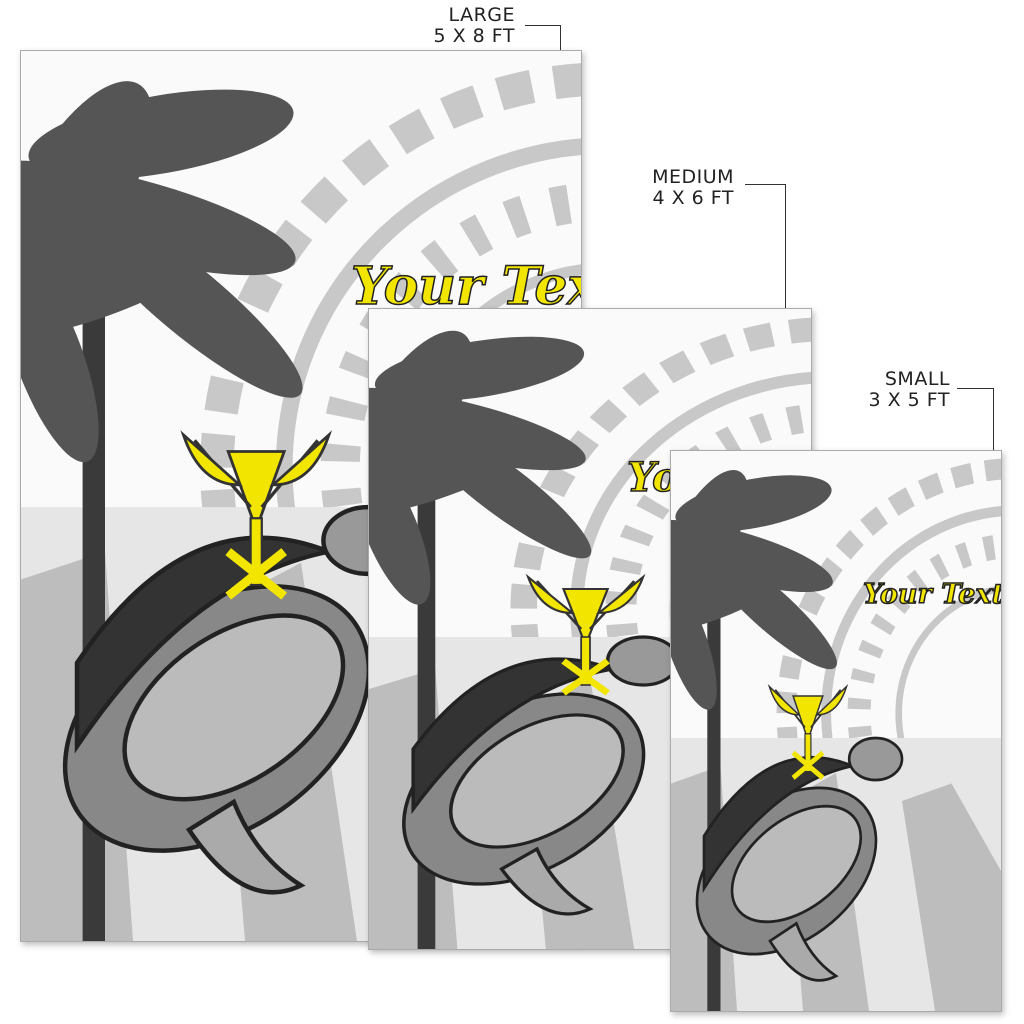  I want to click on size-label-small: SMALL 3 X 5 FT, so click(890, 390).